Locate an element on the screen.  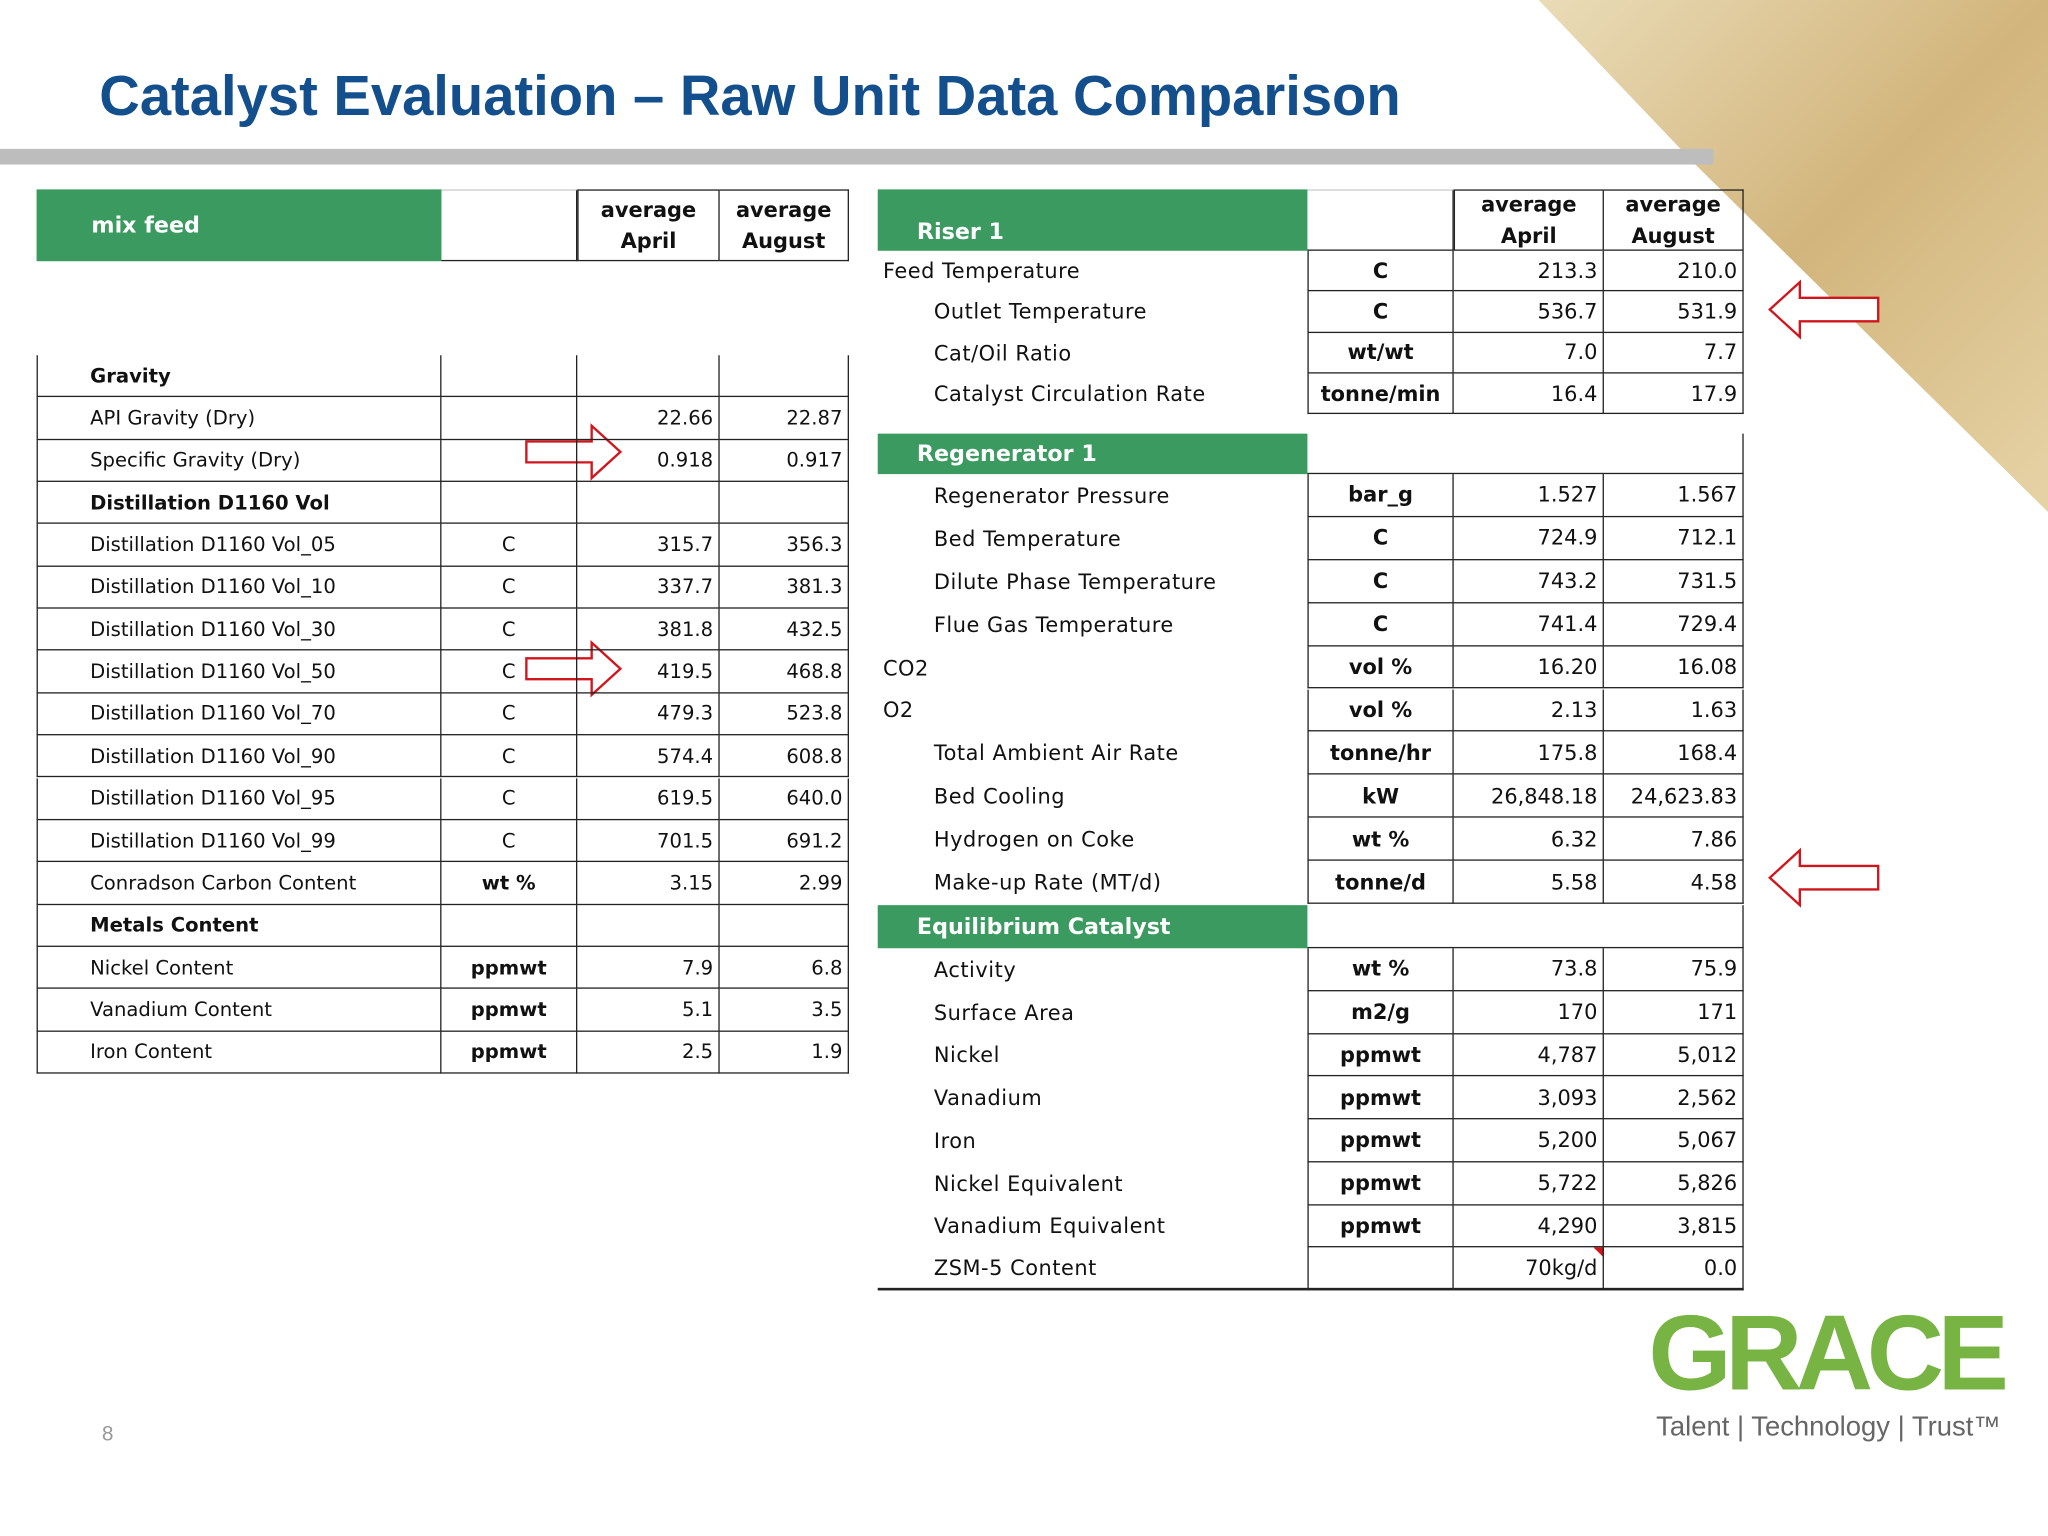
row-label: Regenerator Pressure is located at coordinates (1051, 495).